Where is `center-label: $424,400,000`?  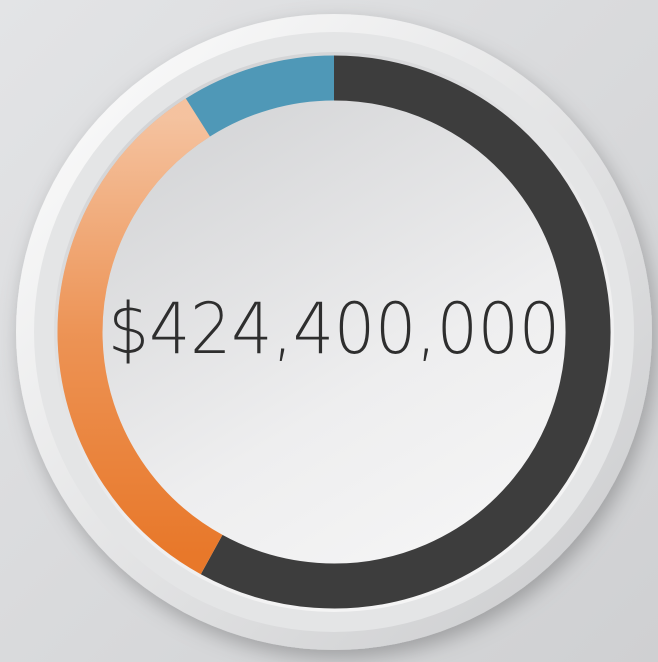
center-label: $424,400,000 is located at coordinates (334, 329).